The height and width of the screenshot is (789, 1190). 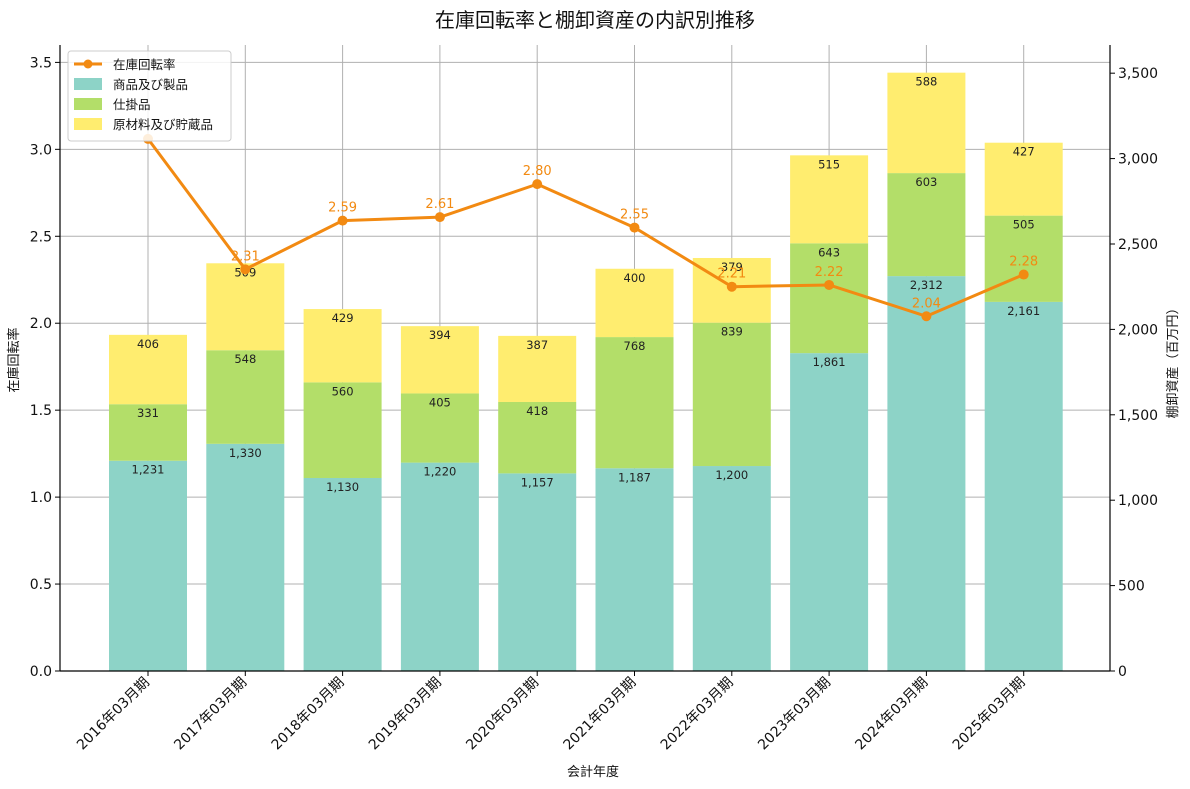 What do you see at coordinates (1138, 74) in the screenshot?
I see `y-tick-label-right: 3,500` at bounding box center [1138, 74].